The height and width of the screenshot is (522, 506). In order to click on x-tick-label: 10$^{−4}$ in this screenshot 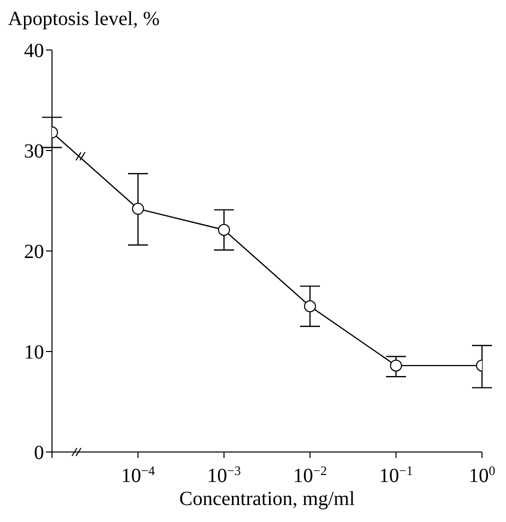, I will do `click(138, 474)`.